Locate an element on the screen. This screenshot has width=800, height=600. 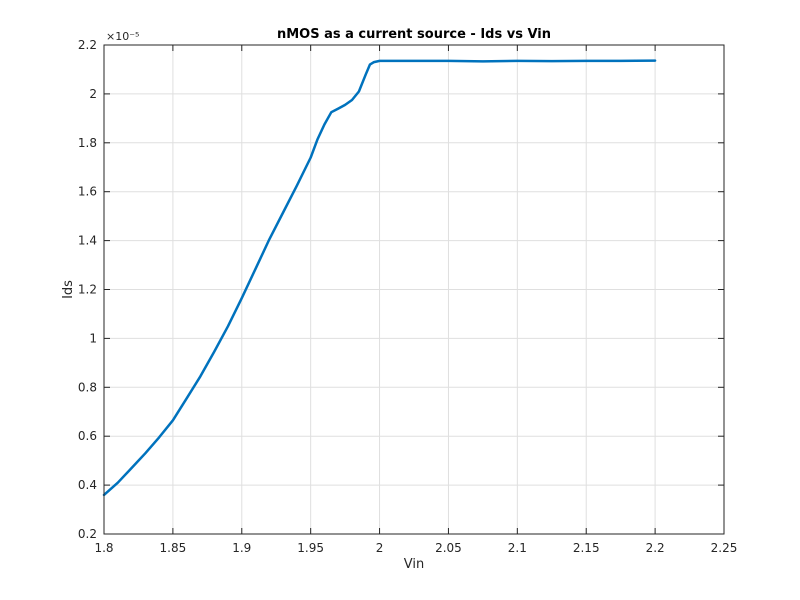
x-tick-label: 1.8 is located at coordinates (103, 548).